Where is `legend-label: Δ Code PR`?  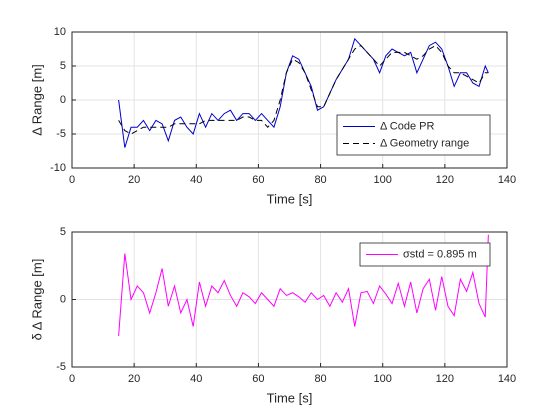 legend-label: Δ Code PR is located at coordinates (407, 126).